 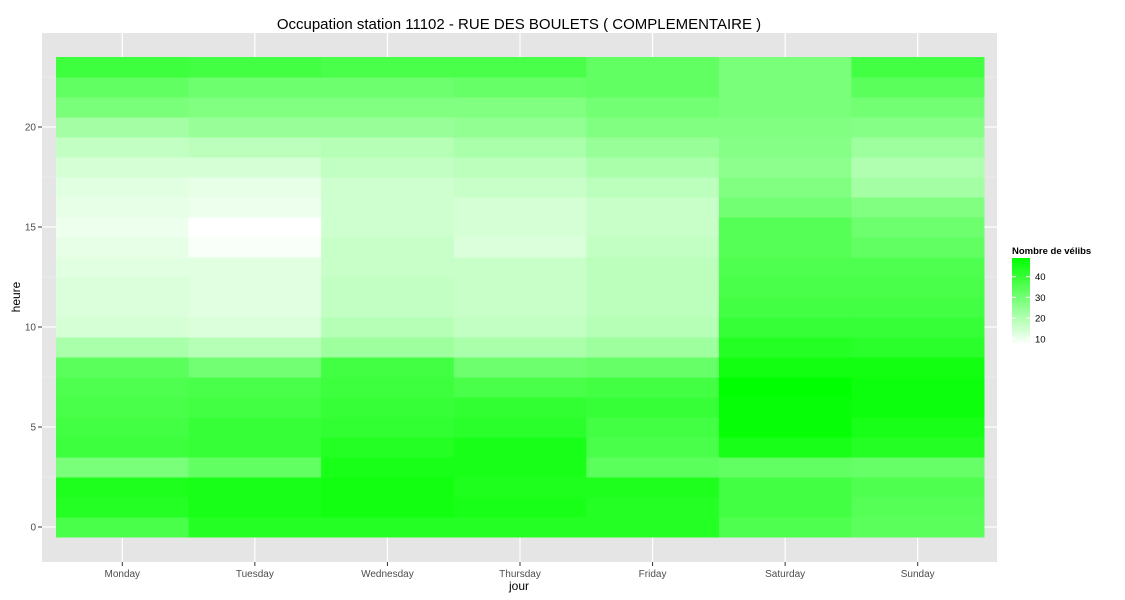 I want to click on y-tick-label-0: 0, so click(x=33, y=528).